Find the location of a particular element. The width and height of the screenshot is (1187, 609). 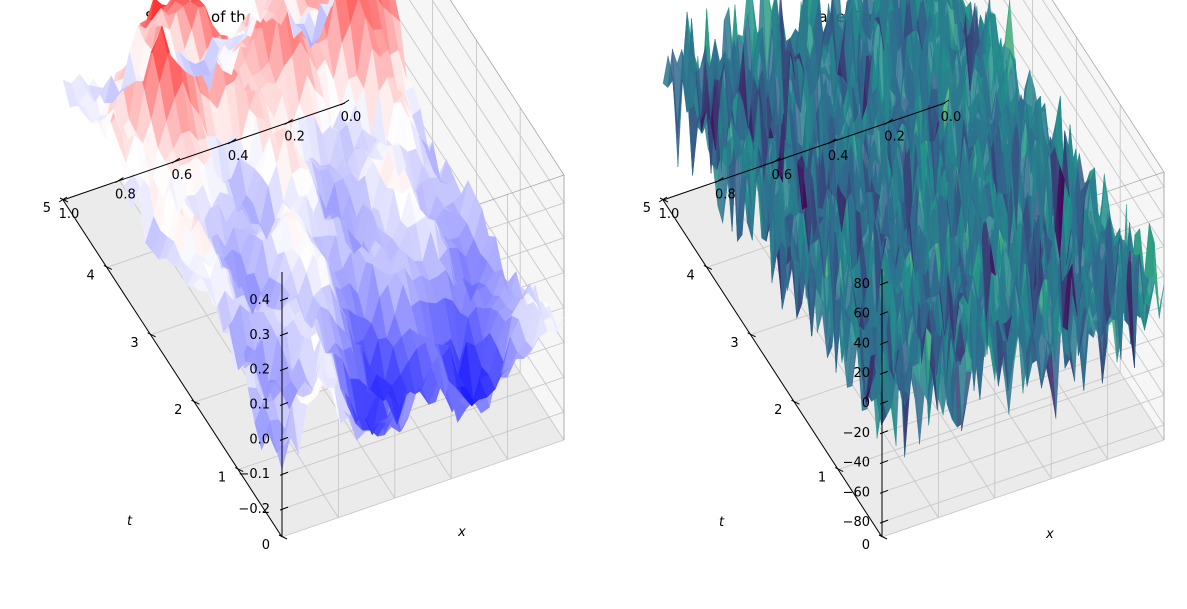

heat-x-tick-label: 0.0 is located at coordinates (351, 117).